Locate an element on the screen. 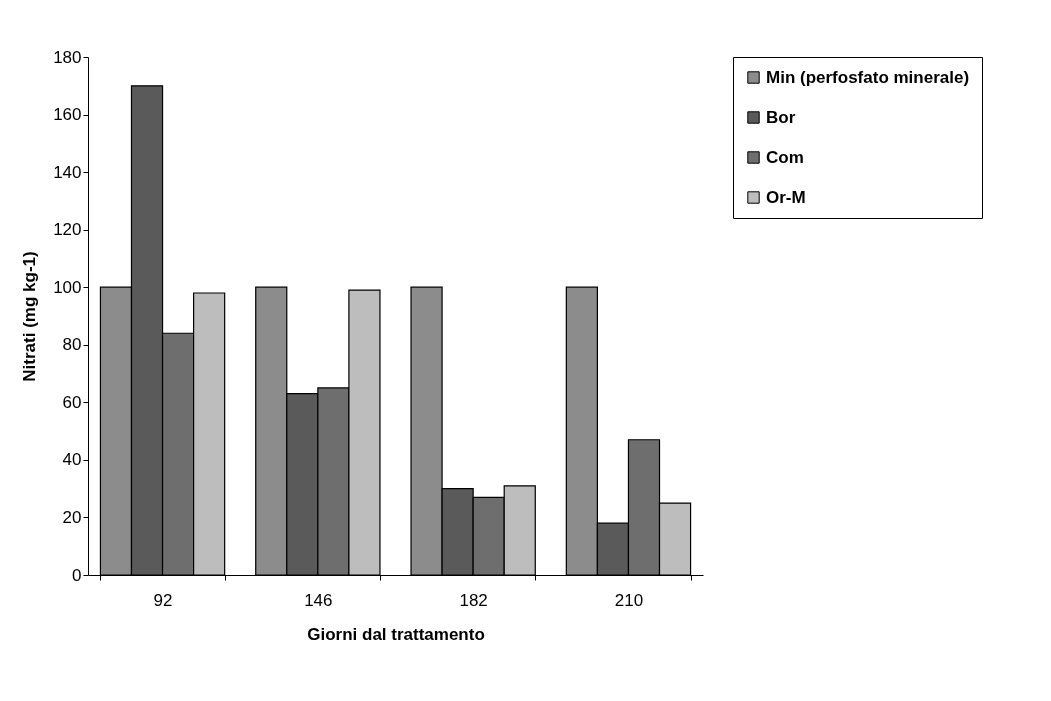 The height and width of the screenshot is (701, 1051). x-tick-label: 146 is located at coordinates (318, 600).